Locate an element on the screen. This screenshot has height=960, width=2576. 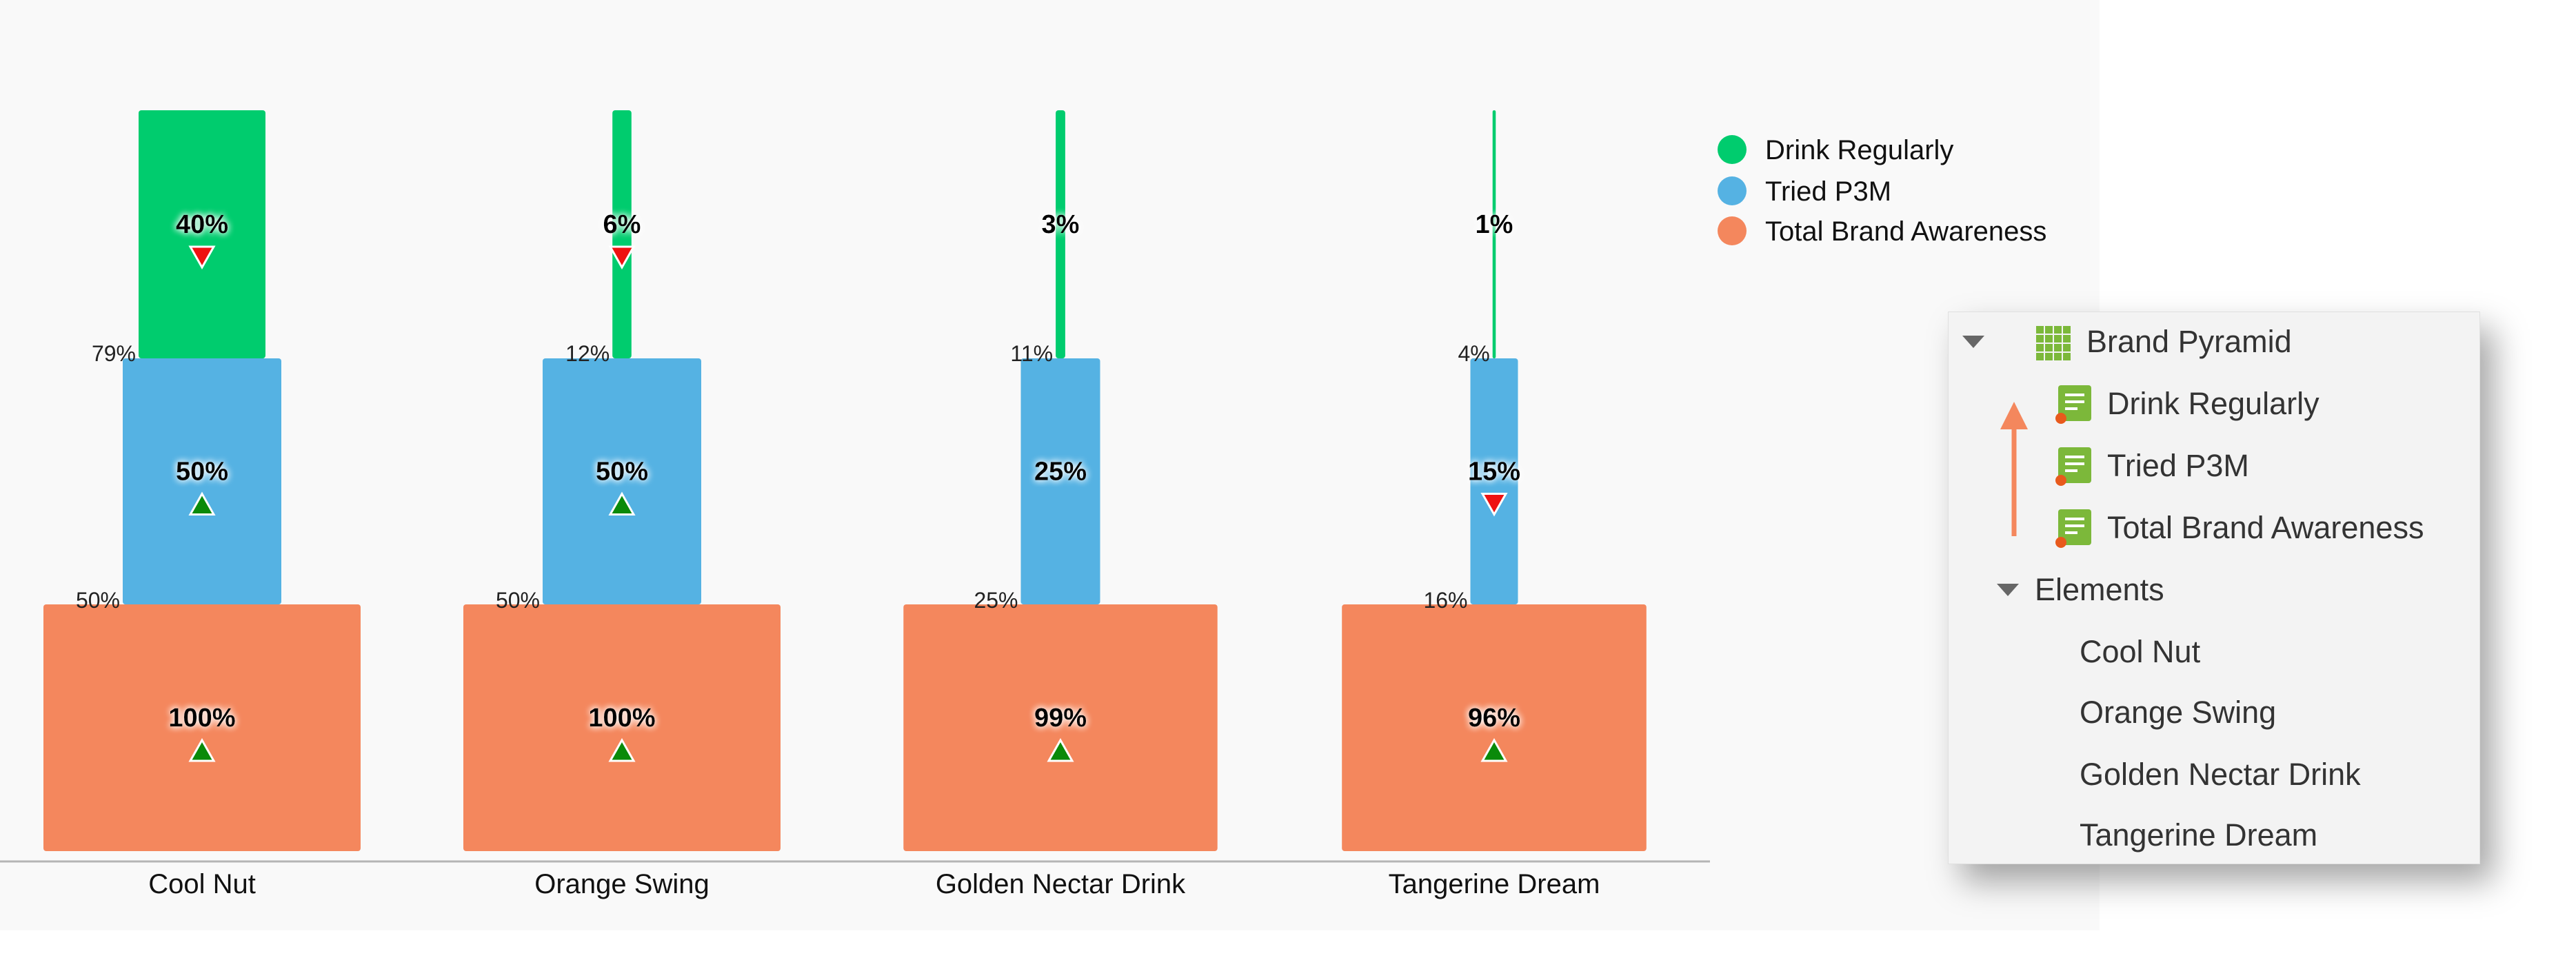
data-label-drink-regularly-orange-swing: 6% is located at coordinates (622, 224).